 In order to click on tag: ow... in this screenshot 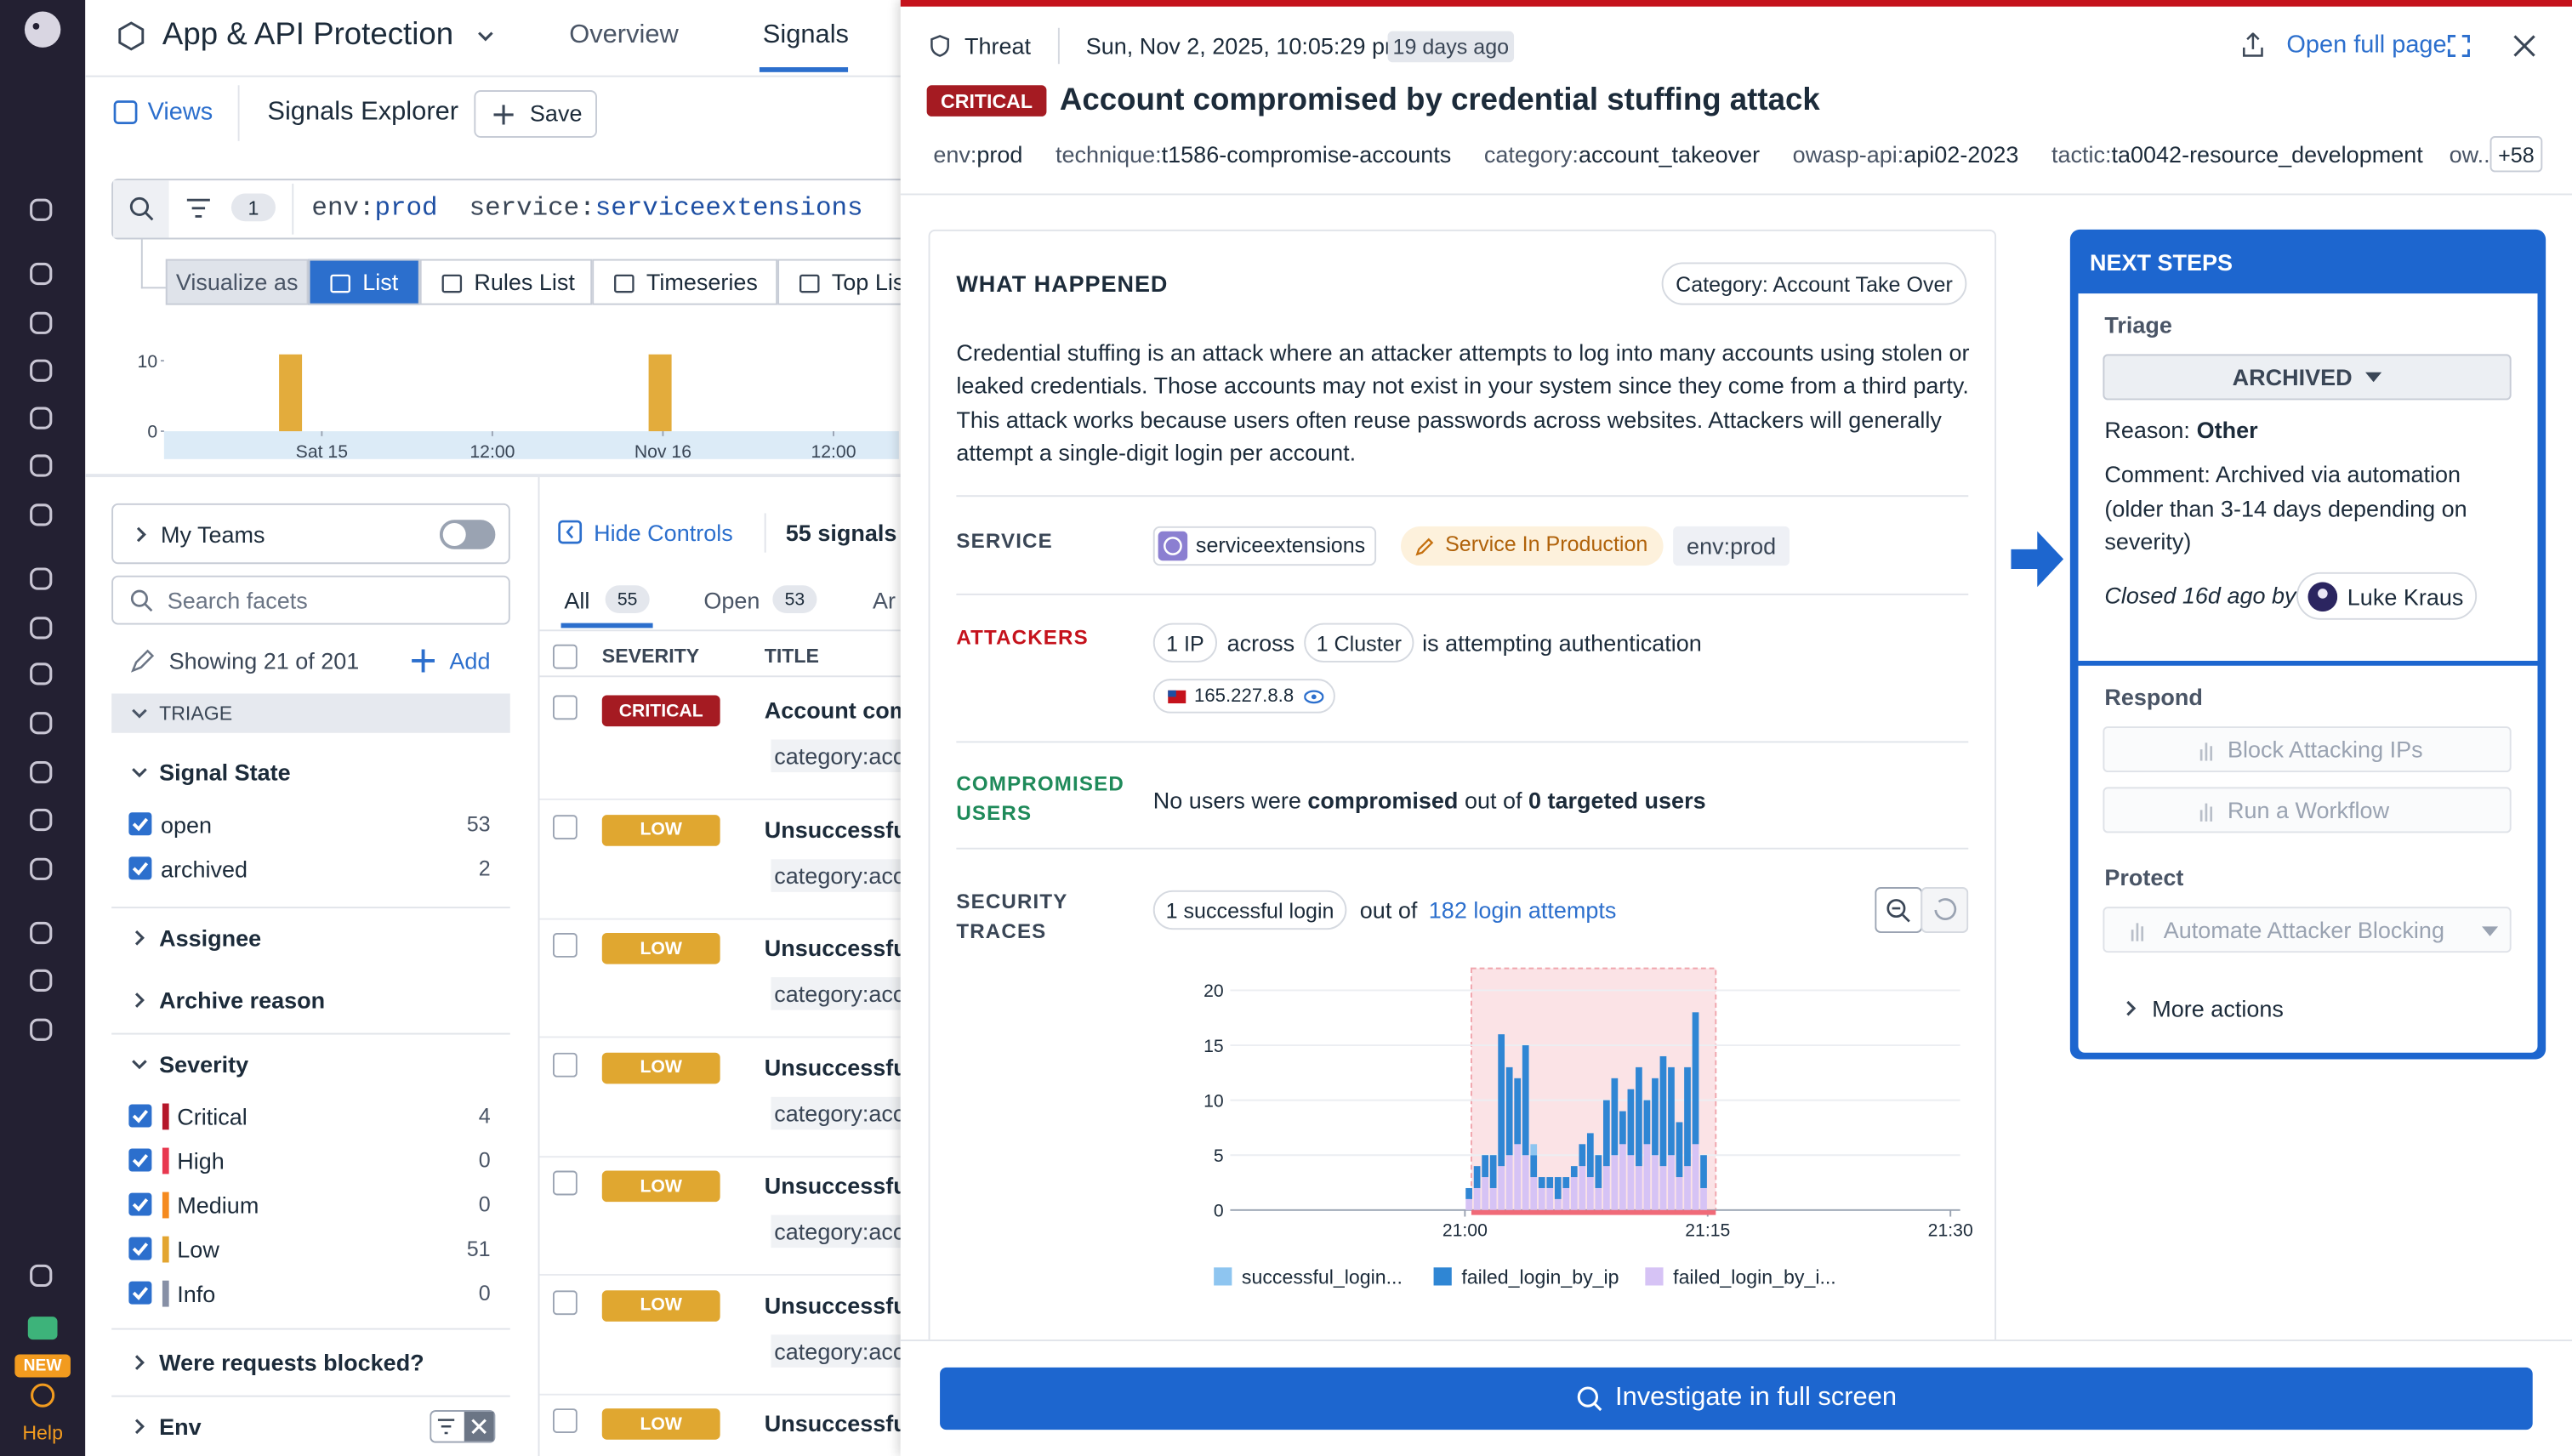, I will do `click(2473, 154)`.